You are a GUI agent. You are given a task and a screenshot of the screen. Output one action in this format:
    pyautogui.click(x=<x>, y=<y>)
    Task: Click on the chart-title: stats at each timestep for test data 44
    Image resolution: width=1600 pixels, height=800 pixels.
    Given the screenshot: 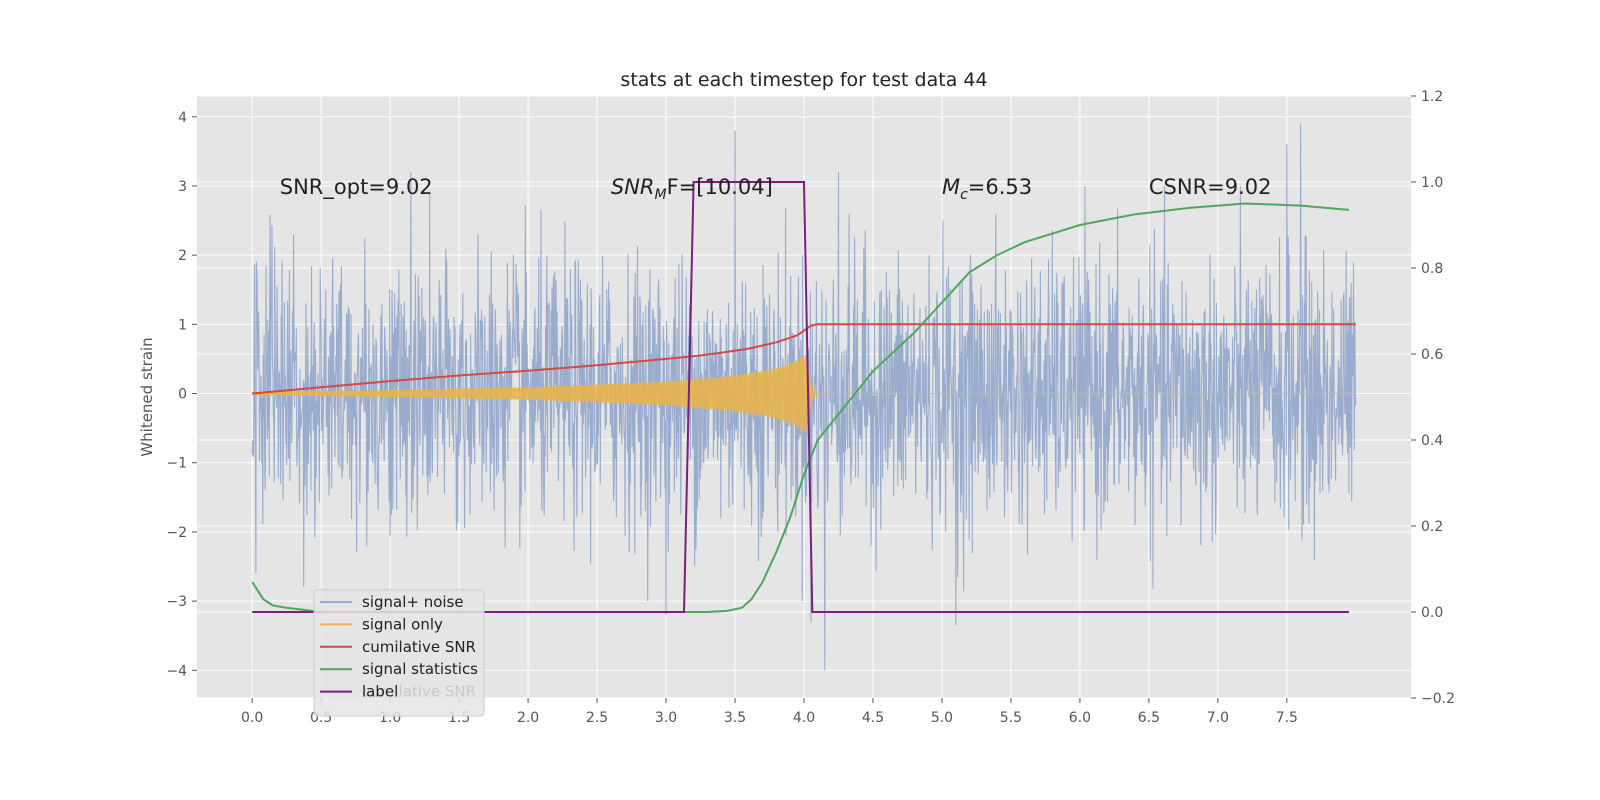 What is the action you would take?
    pyautogui.click(x=803, y=80)
    